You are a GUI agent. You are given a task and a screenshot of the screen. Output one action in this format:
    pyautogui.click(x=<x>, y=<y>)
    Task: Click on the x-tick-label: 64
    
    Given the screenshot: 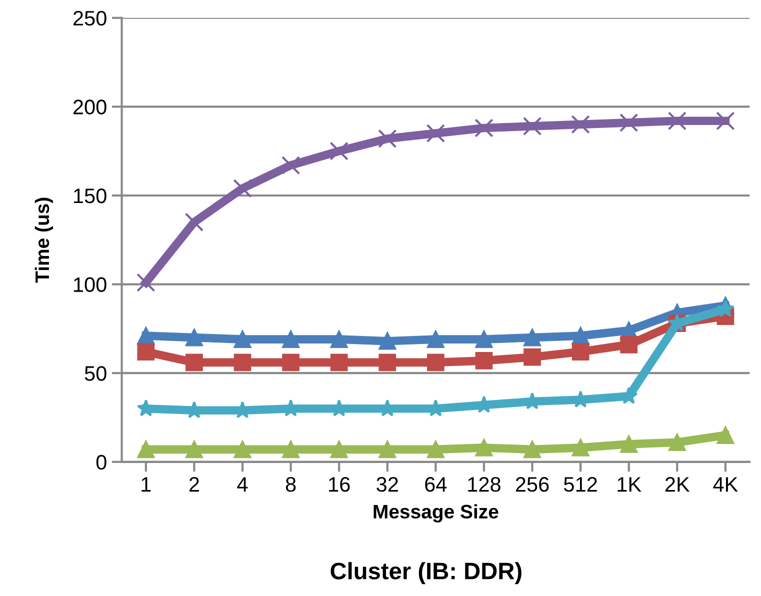 What is the action you would take?
    pyautogui.click(x=436, y=484)
    